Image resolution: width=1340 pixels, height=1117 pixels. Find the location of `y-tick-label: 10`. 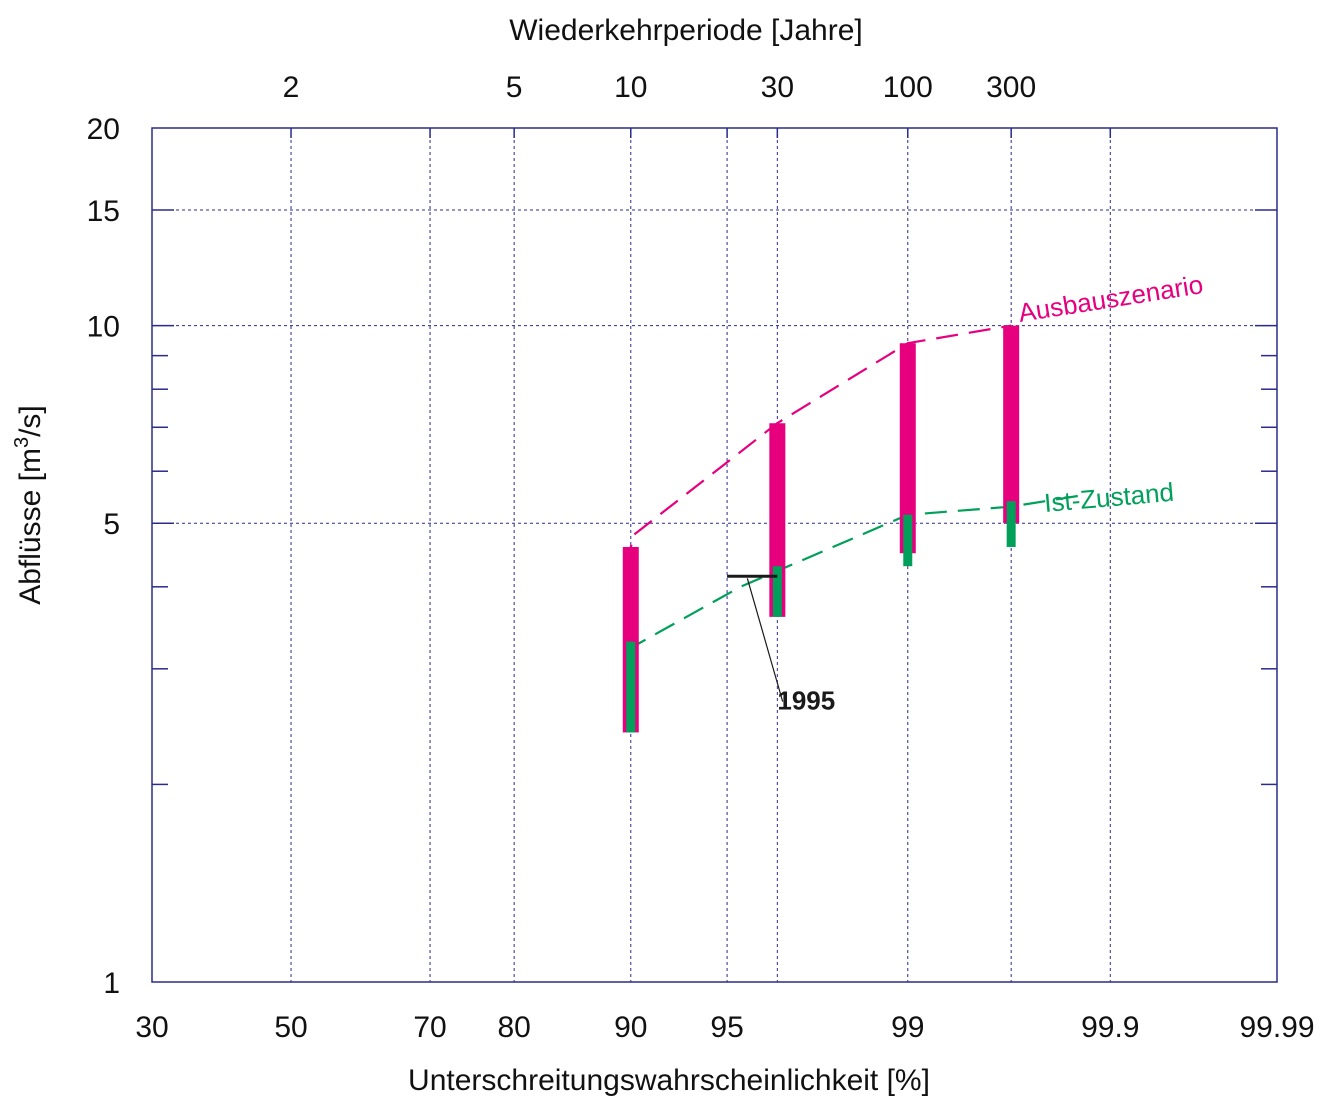

y-tick-label: 10 is located at coordinates (103, 327).